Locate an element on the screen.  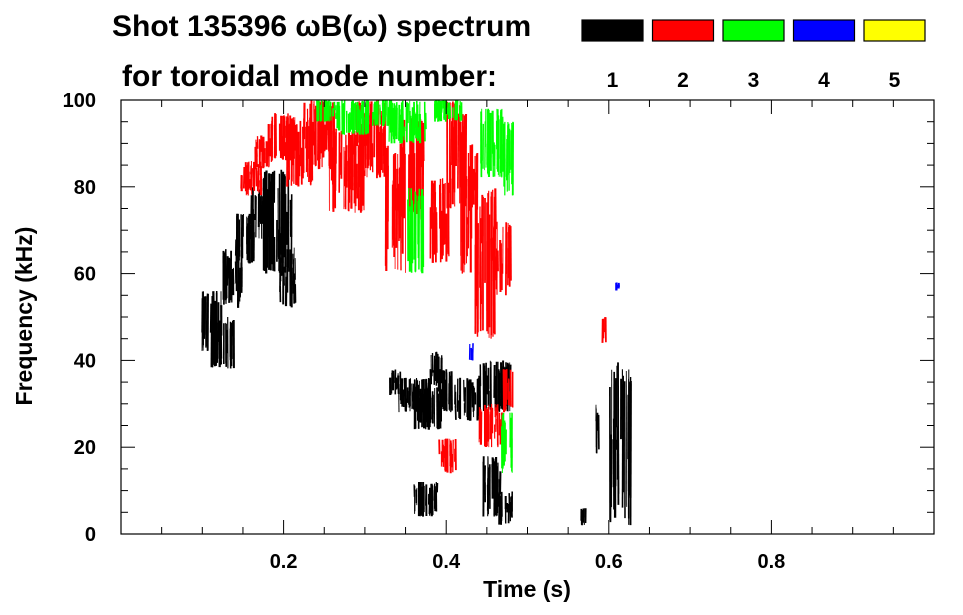
y-tick-label: 40 is located at coordinates (85, 361).